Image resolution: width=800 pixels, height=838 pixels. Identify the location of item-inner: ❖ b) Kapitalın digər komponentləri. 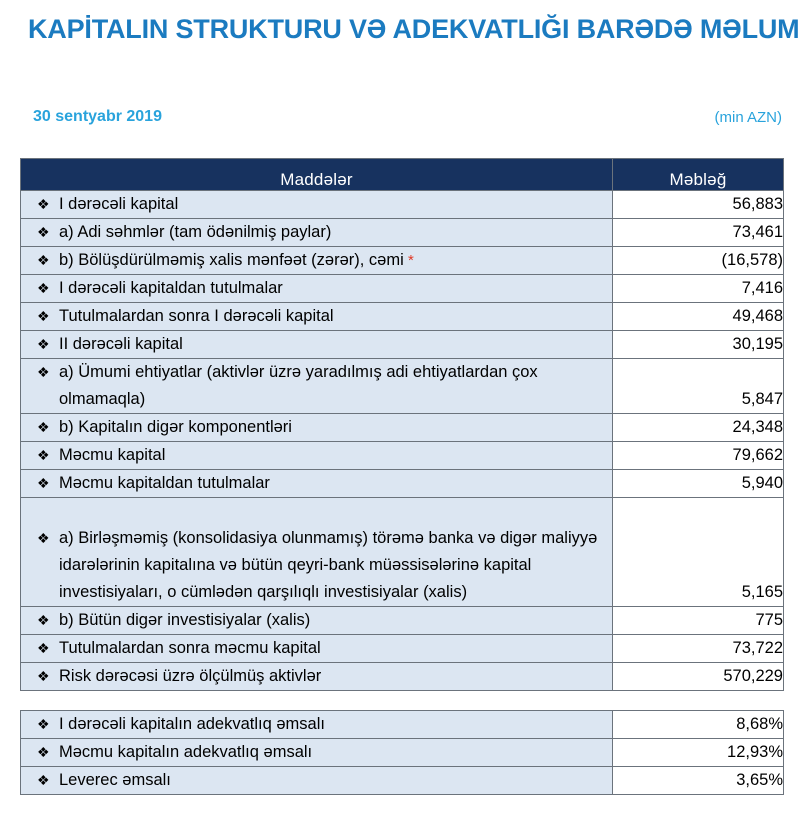
(316, 427).